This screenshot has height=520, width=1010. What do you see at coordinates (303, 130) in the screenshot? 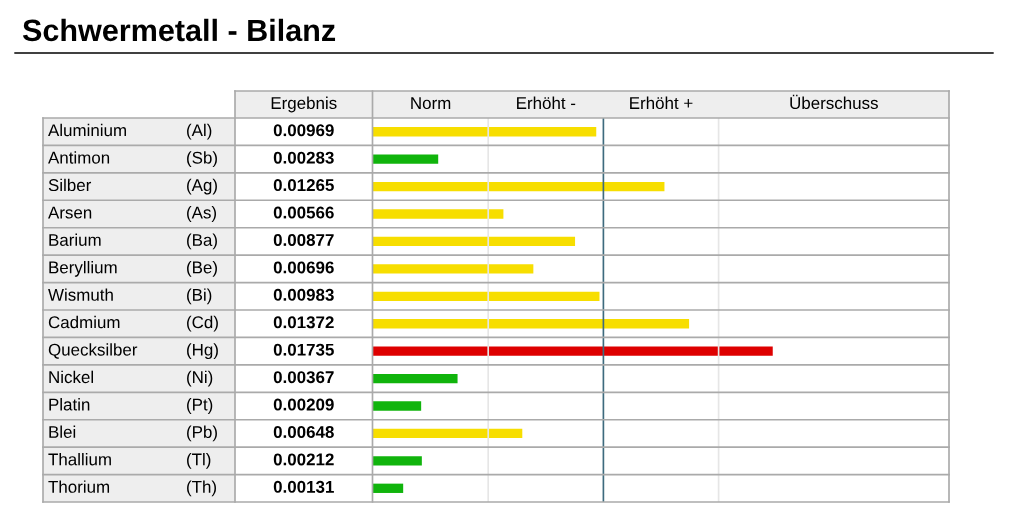
I see `data-label: 0.00969` at bounding box center [303, 130].